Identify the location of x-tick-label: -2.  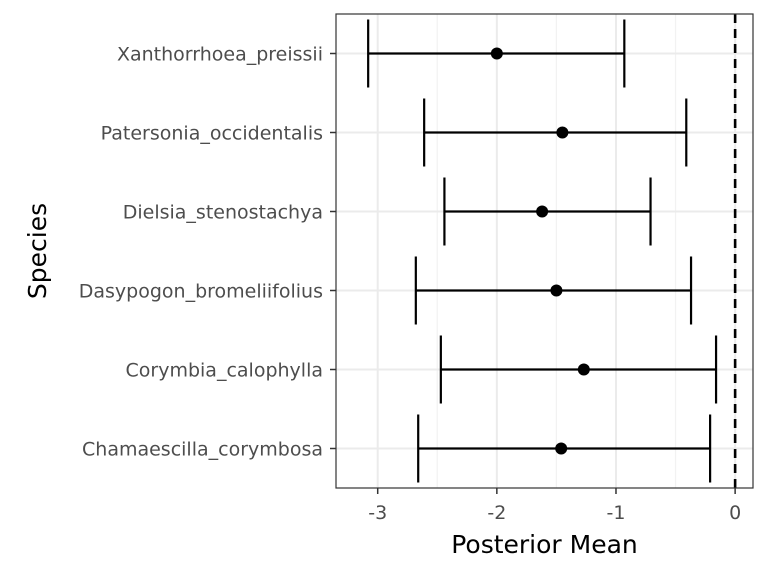
(496, 513).